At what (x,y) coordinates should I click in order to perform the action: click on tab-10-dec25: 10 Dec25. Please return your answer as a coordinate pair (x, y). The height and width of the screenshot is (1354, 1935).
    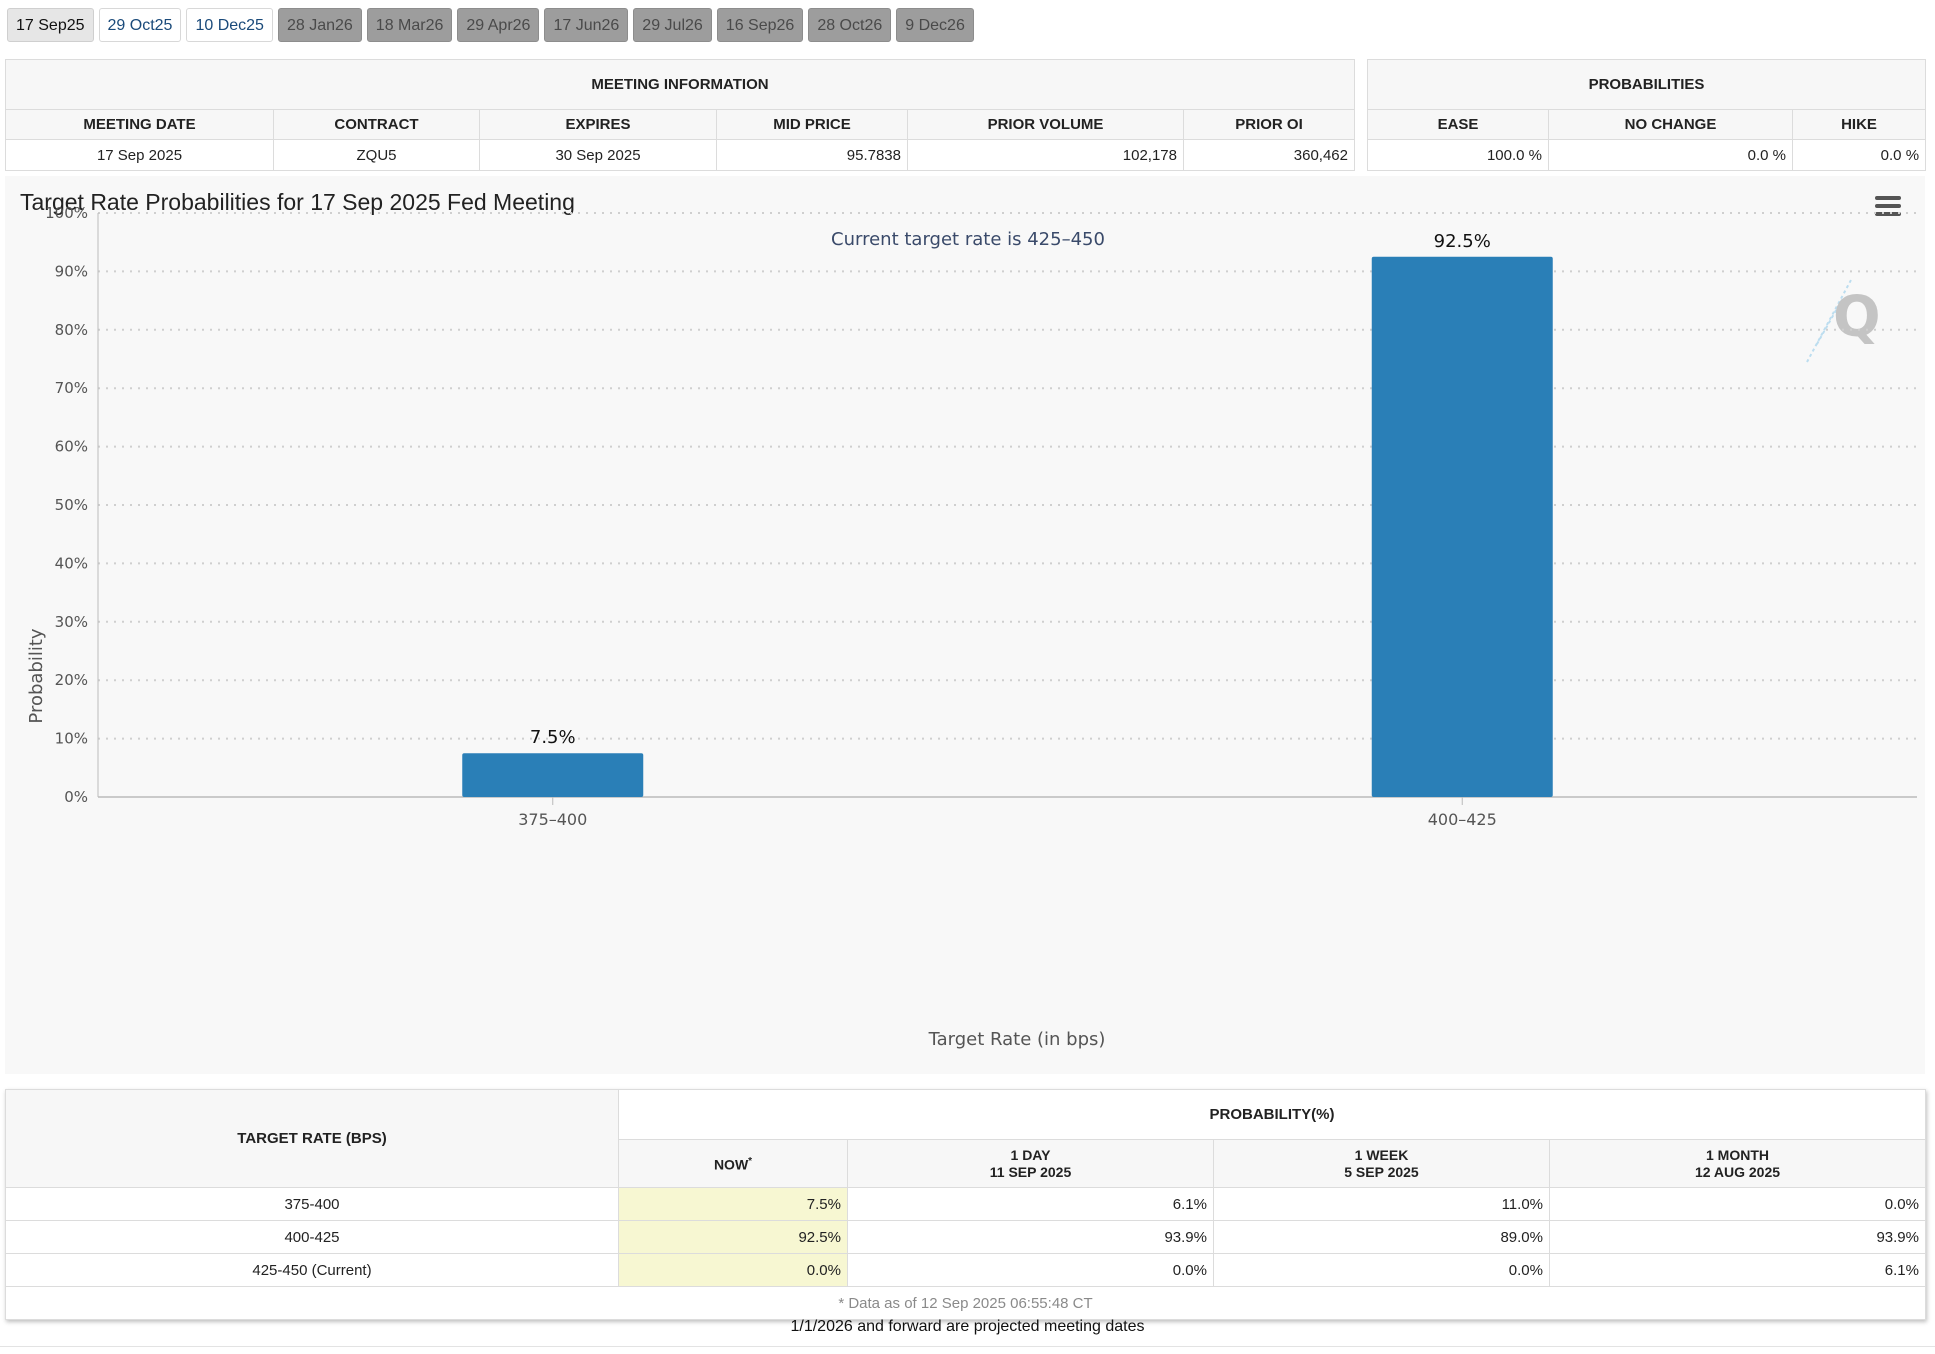
    Looking at the image, I should click on (229, 25).